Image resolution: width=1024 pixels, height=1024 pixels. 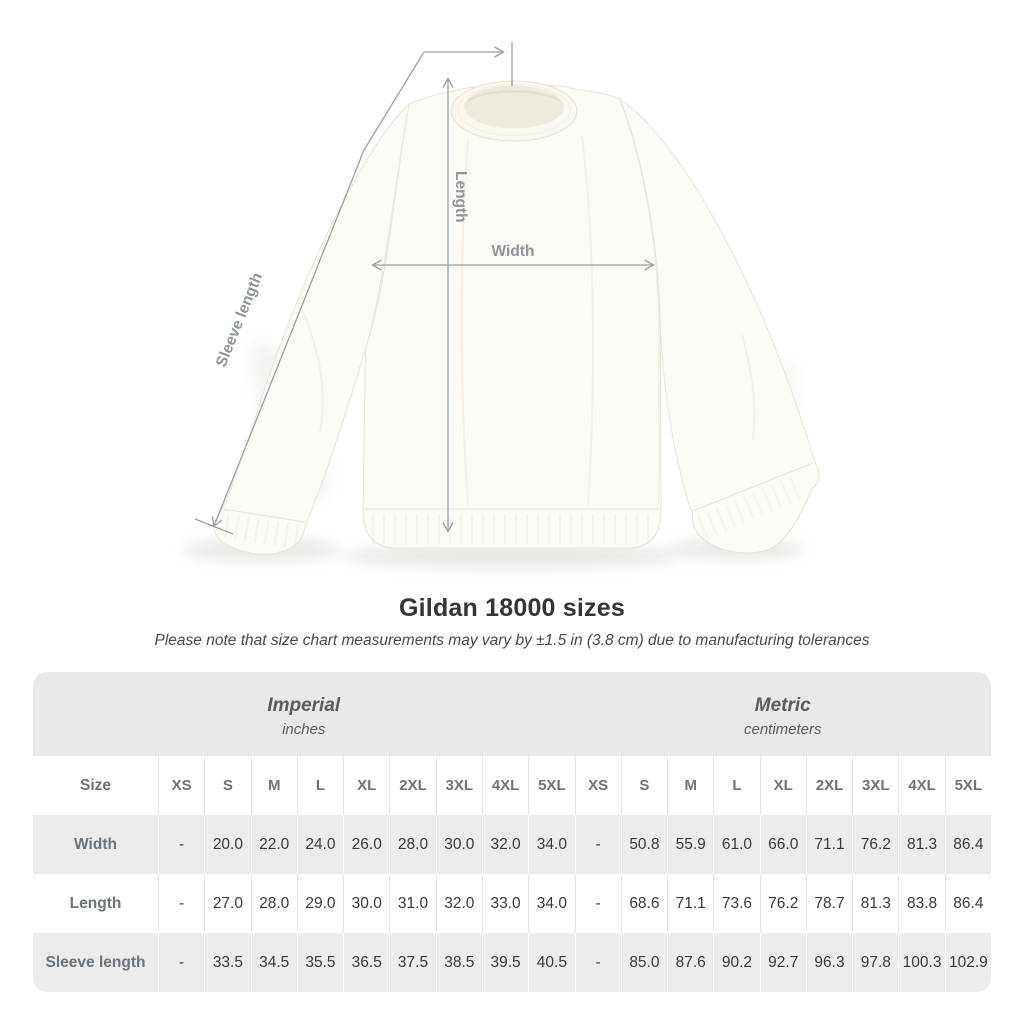 I want to click on measurement-value-cell: 102.9, so click(x=967, y=962).